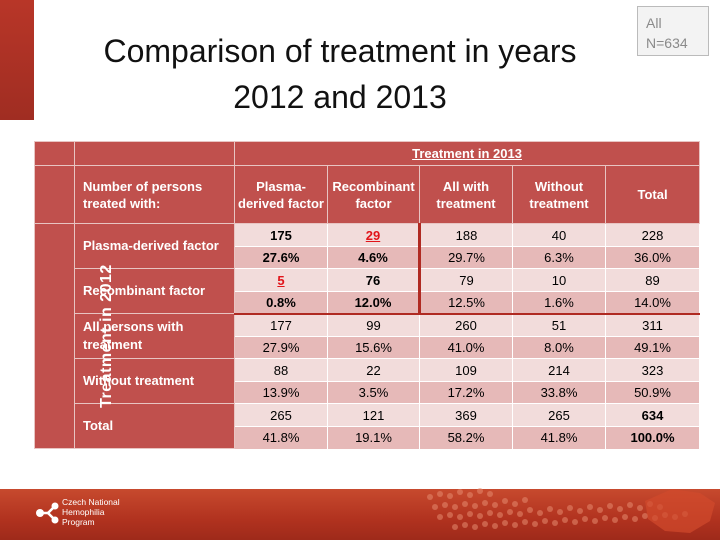 This screenshot has width=720, height=540. I want to click on left-accent-bar, so click(17, 60).